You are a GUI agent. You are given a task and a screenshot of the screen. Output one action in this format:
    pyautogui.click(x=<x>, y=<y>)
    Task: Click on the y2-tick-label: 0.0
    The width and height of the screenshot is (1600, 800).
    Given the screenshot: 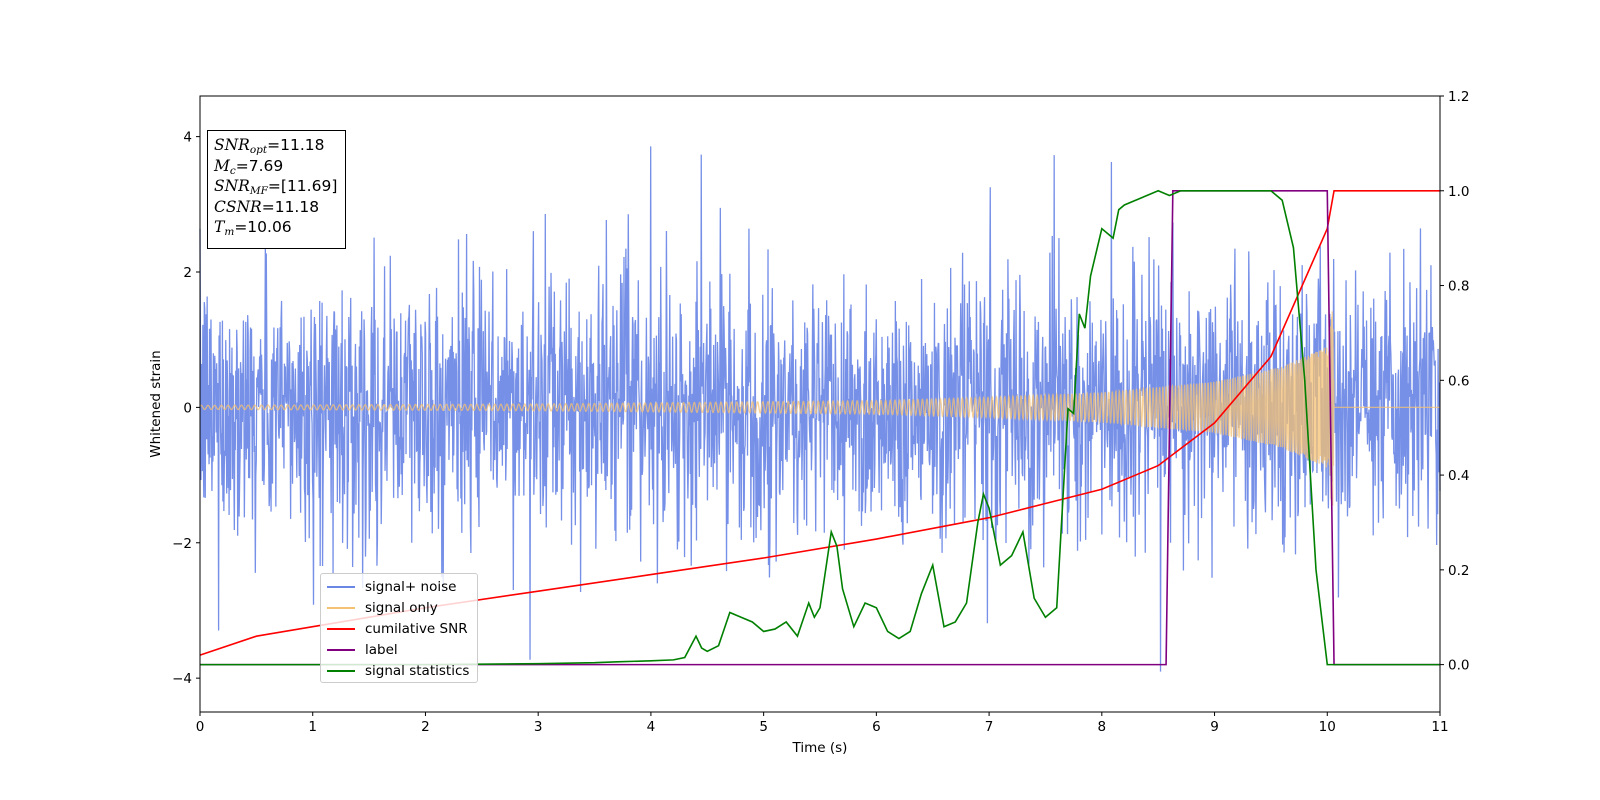 What is the action you would take?
    pyautogui.click(x=1458, y=666)
    